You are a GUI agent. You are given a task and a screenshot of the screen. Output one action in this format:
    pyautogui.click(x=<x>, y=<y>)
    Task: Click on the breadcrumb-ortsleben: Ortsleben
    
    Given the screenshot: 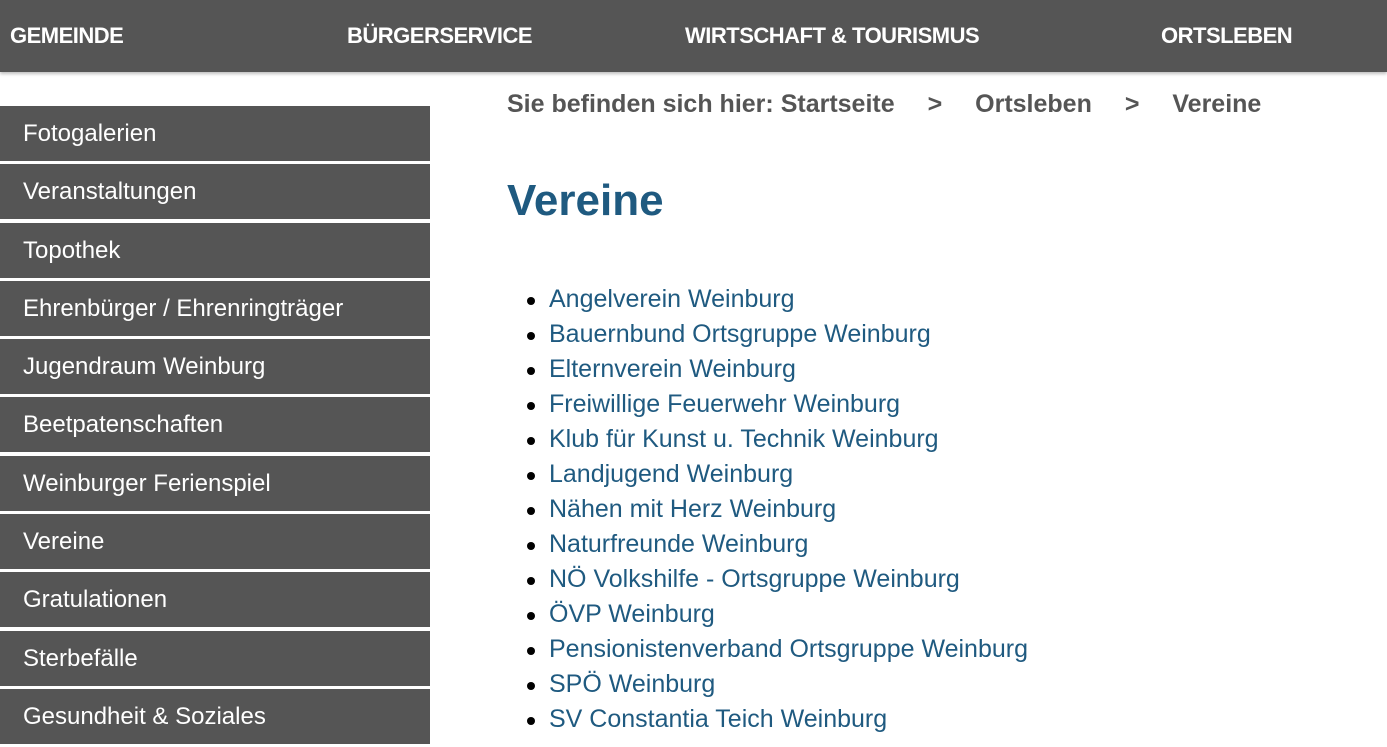 What is the action you would take?
    pyautogui.click(x=1033, y=104)
    